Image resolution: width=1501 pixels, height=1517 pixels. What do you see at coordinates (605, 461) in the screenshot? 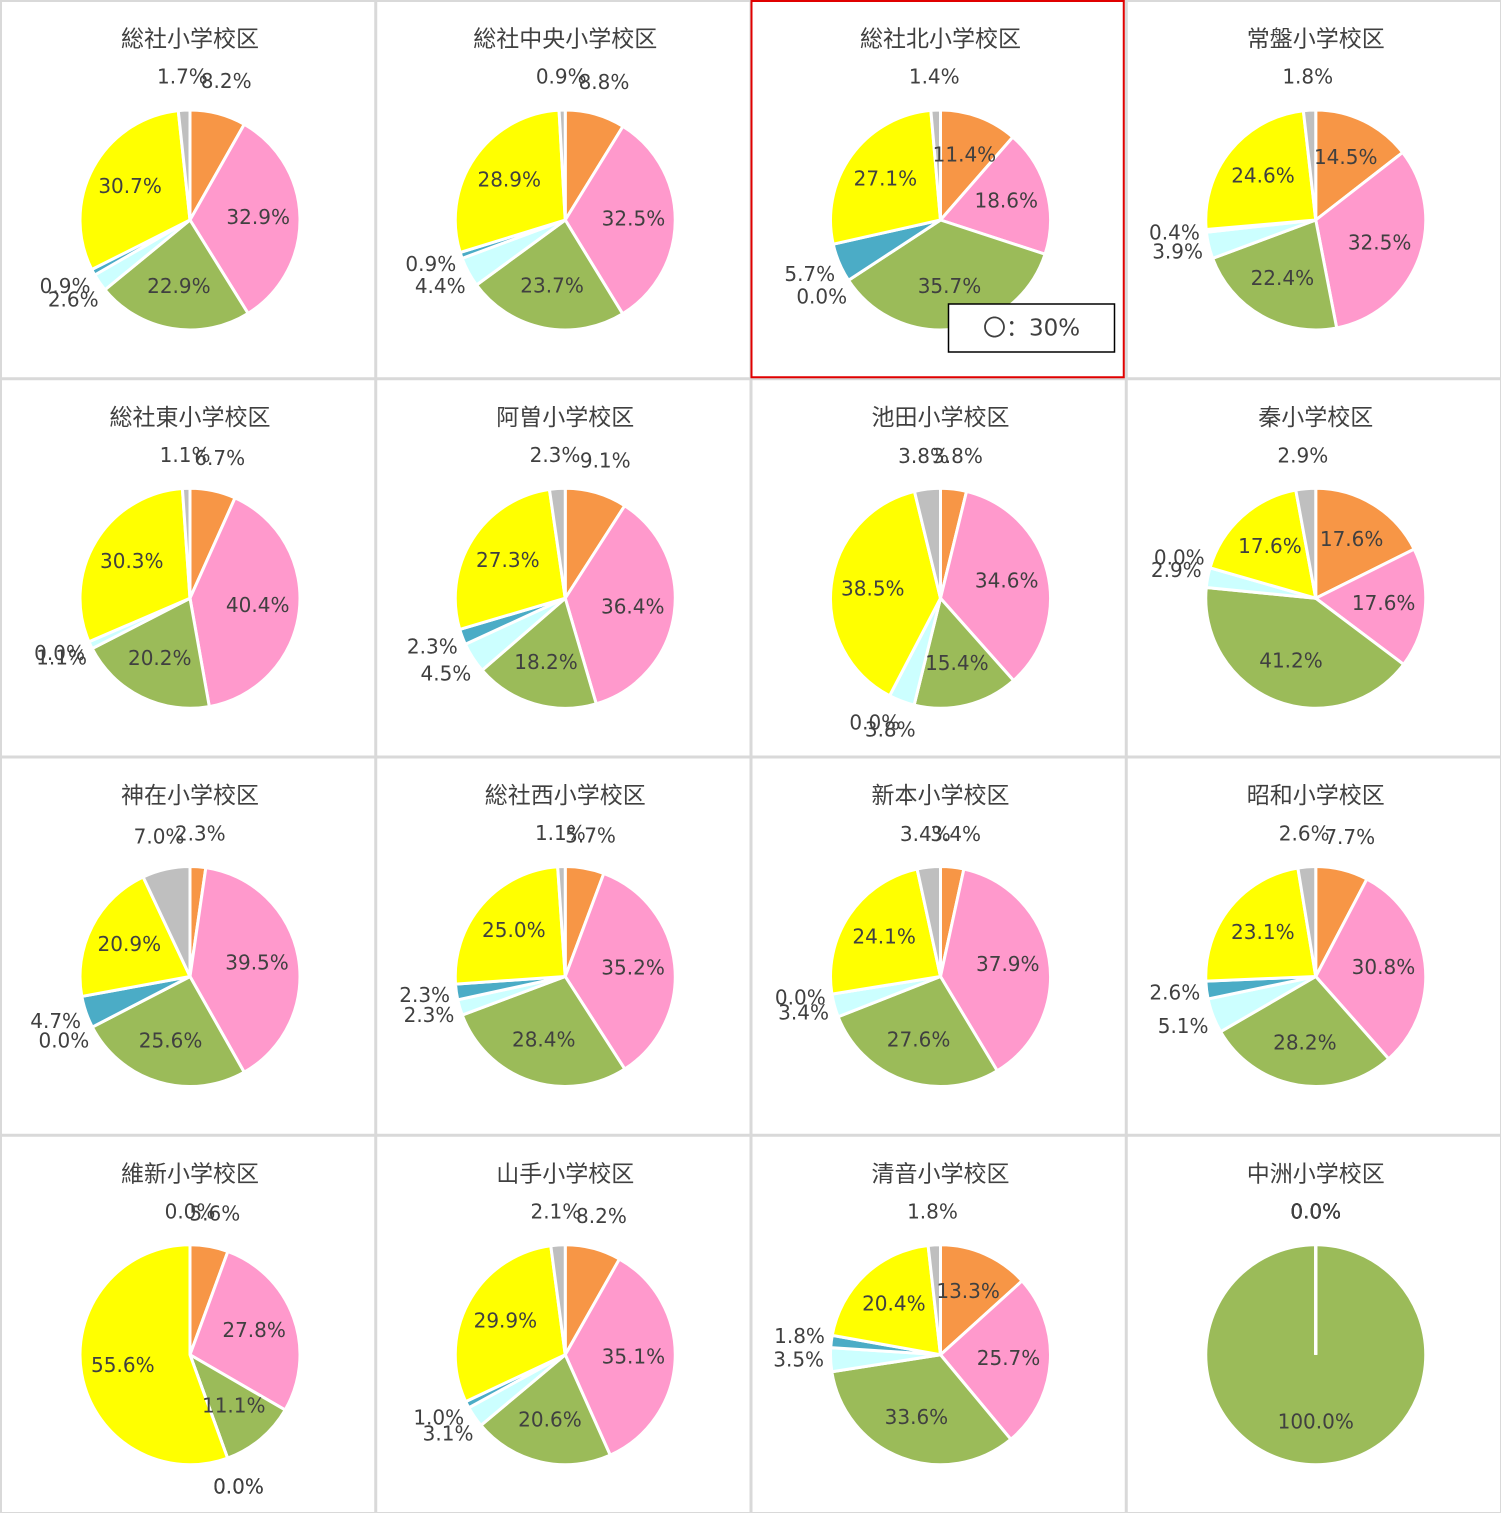
I see `data-label: 9.1%` at bounding box center [605, 461].